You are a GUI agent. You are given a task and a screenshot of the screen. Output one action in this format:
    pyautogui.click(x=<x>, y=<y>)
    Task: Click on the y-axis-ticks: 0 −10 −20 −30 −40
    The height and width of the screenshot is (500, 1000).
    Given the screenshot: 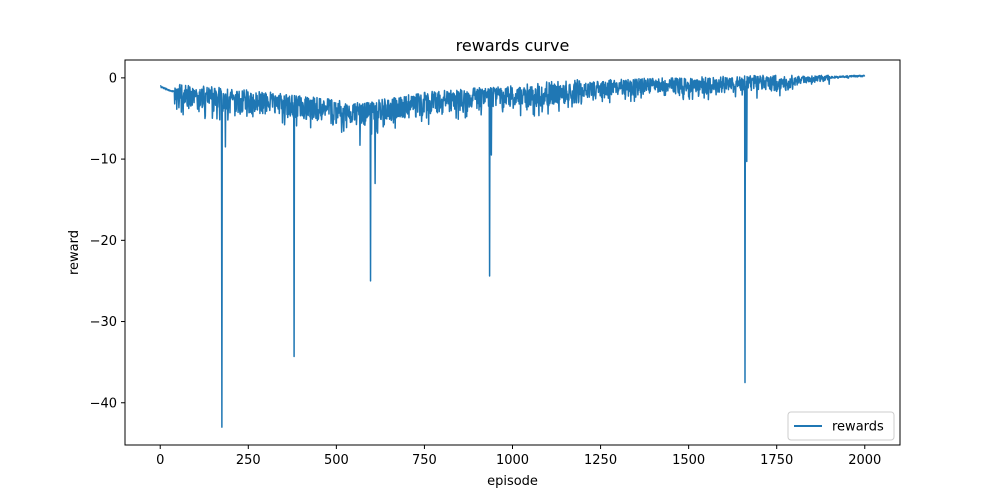 What is the action you would take?
    pyautogui.click(x=107, y=241)
    